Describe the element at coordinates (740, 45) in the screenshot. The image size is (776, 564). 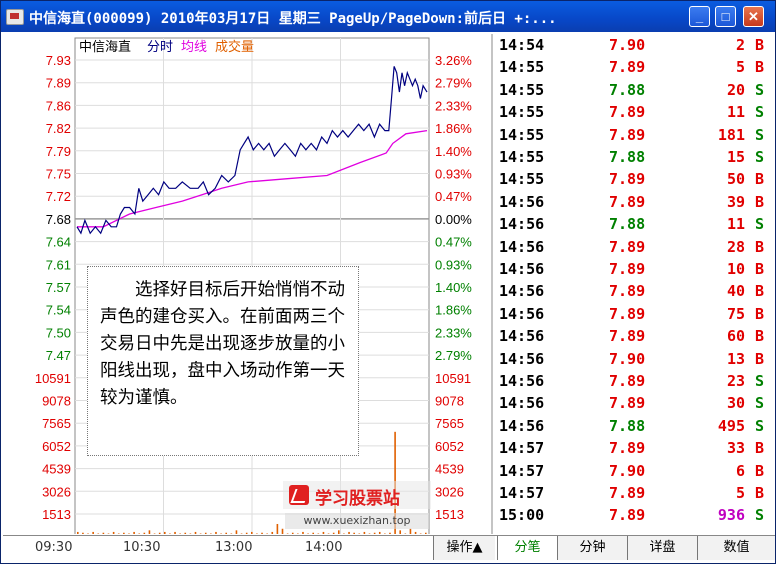
I see `tick-volume: 2` at that location.